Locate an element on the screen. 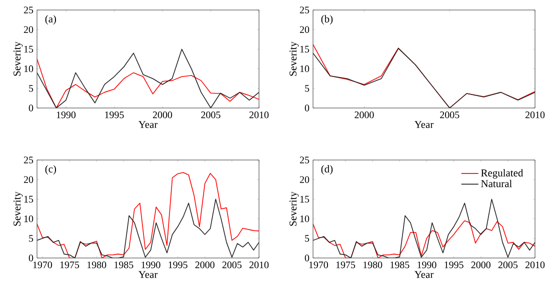 The image size is (550, 296). annotation: (c) is located at coordinates (50, 170).